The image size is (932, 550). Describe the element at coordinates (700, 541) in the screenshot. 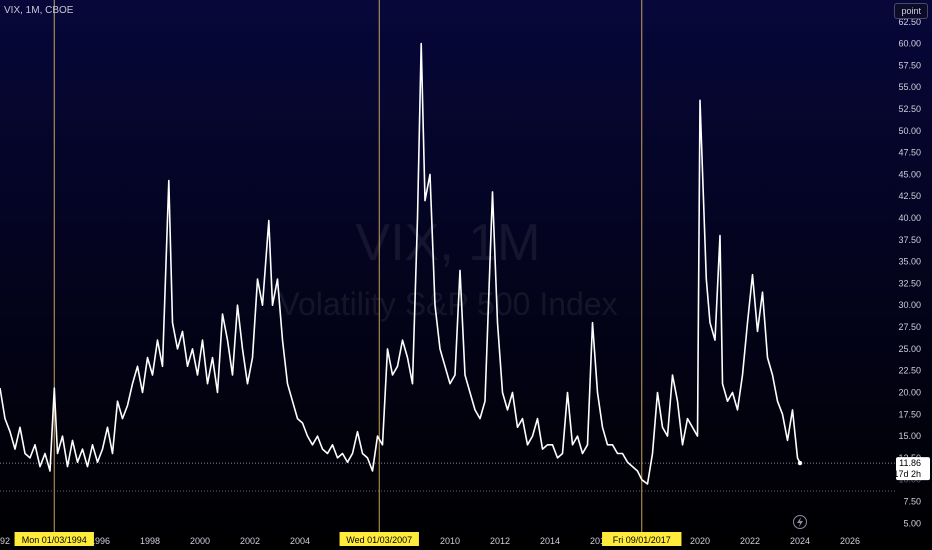

I see `x-tick-10: 2020` at that location.